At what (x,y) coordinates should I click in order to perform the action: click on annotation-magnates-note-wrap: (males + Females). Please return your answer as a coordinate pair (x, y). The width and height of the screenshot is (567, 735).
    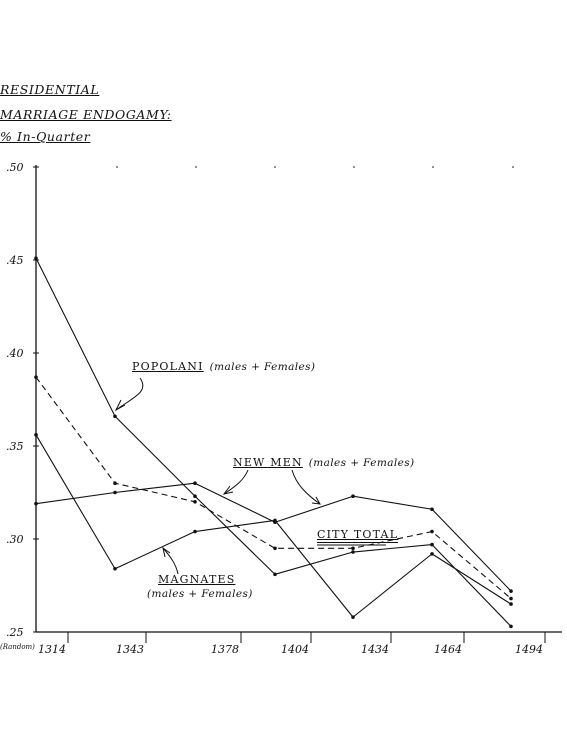
    Looking at the image, I should click on (200, 593).